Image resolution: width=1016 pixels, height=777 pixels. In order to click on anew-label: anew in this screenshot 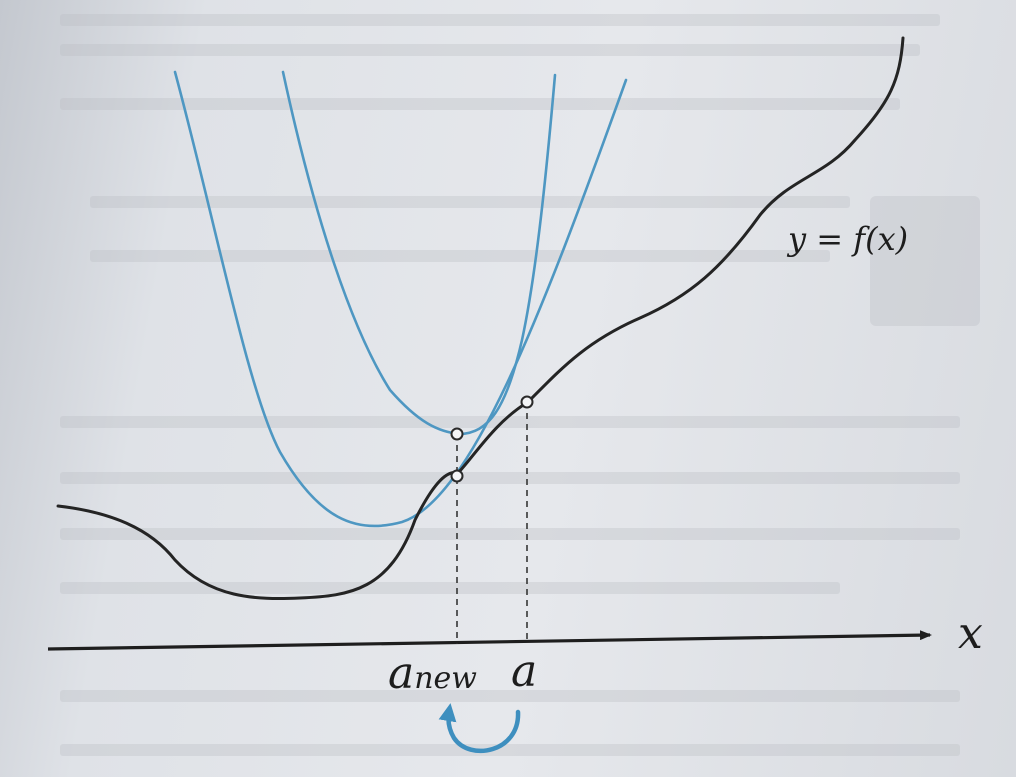, I will do `click(432, 673)`.